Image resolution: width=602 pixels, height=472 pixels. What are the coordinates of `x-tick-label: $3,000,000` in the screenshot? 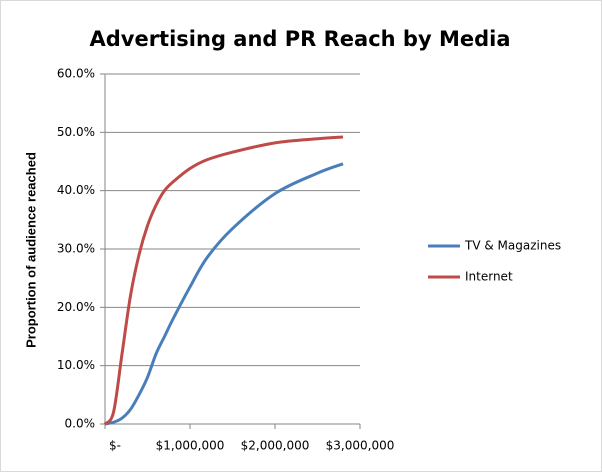 It's located at (360, 446).